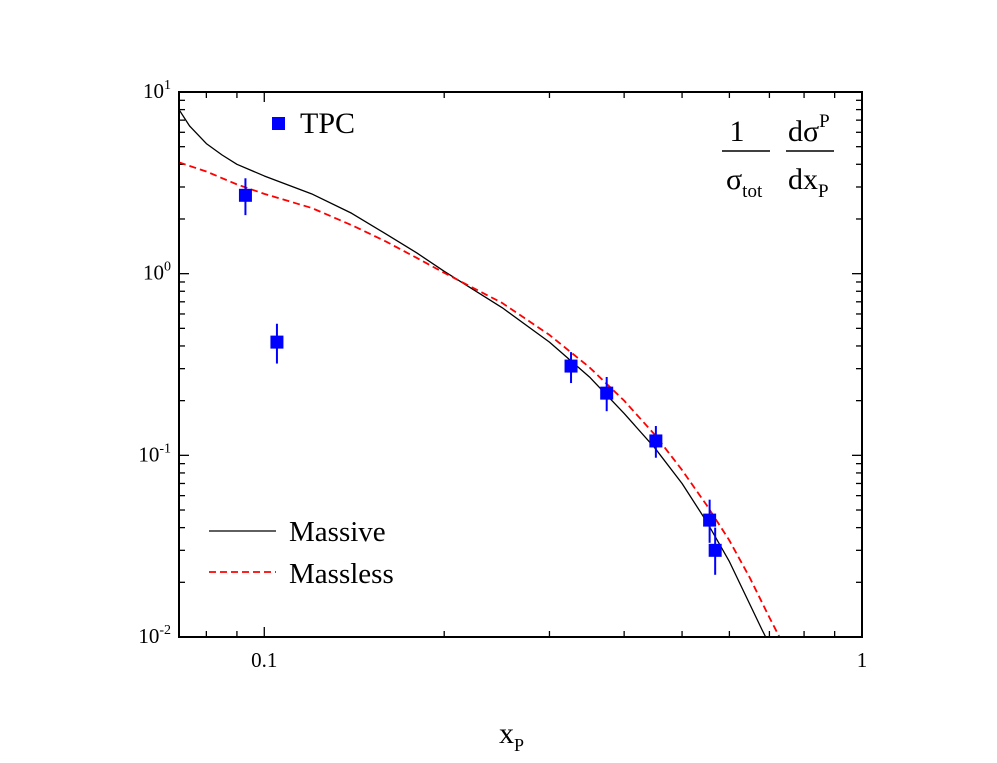 The image size is (997, 763). Describe the element at coordinates (327, 123) in the screenshot. I see `legend-tpc-label: TPC` at that location.